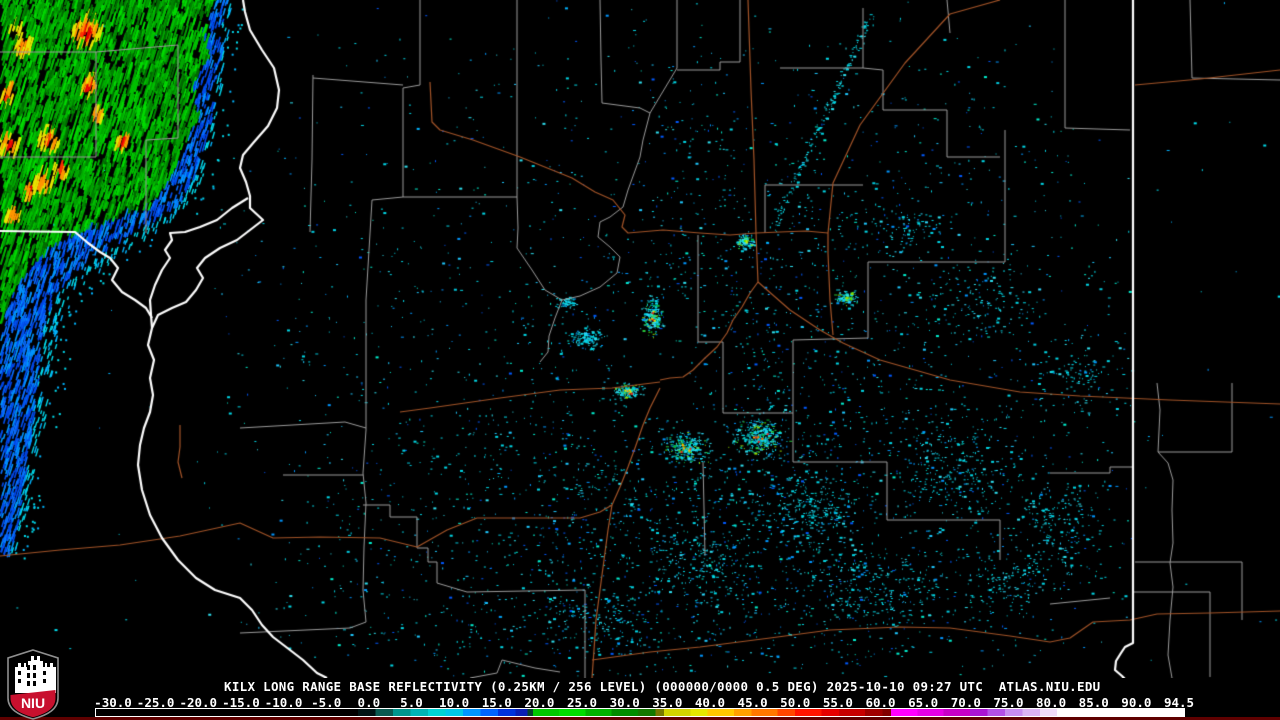  Describe the element at coordinates (113, 702) in the screenshot. I see `colorbar-tick-label: -30.0` at that location.